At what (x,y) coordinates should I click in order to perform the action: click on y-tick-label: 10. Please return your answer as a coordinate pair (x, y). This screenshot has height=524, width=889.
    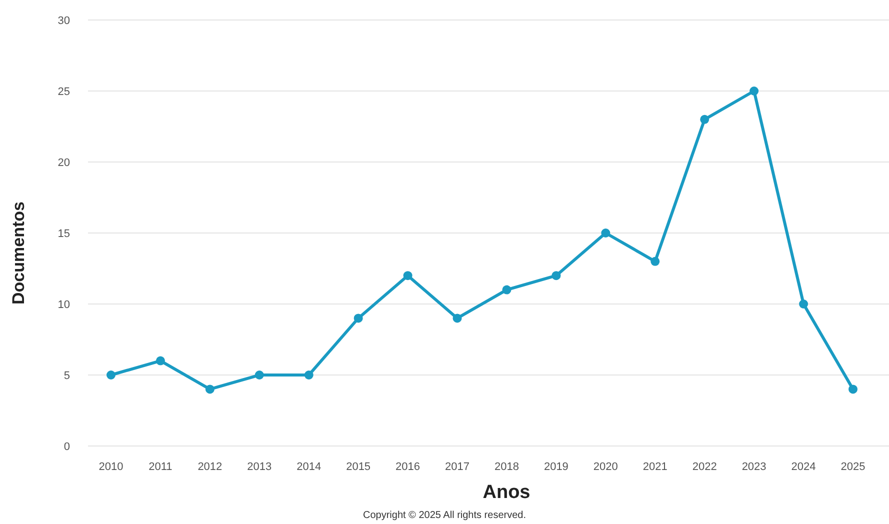
    Looking at the image, I should click on (64, 304).